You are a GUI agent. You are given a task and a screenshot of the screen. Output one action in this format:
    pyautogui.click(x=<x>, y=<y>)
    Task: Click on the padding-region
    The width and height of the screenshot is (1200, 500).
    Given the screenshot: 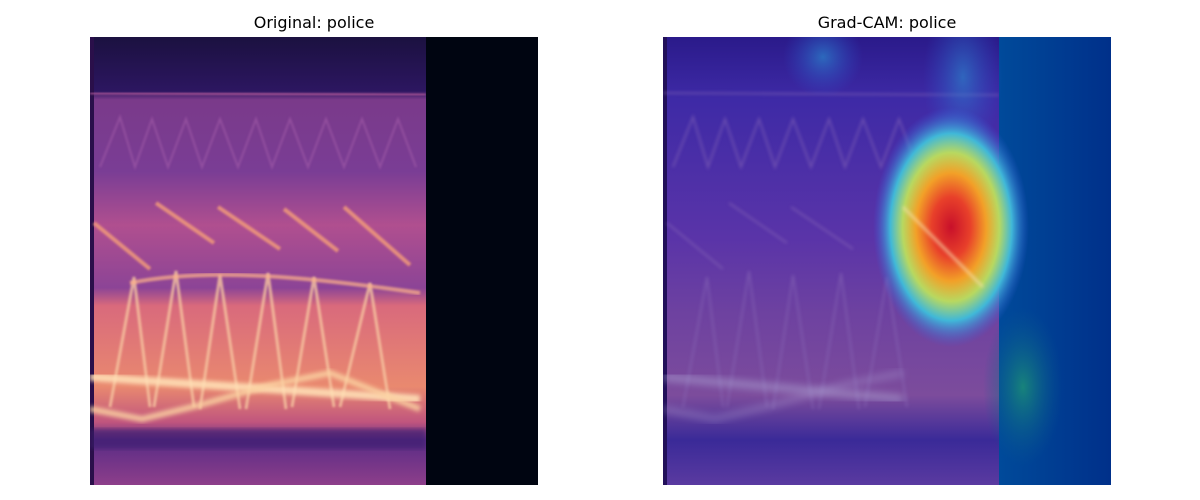 What is the action you would take?
    pyautogui.click(x=482, y=261)
    